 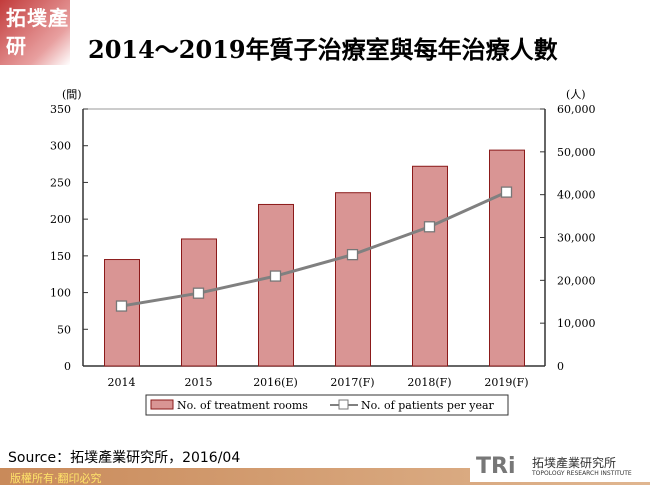 I want to click on copyright: 版權所有‧翻印必究, so click(x=56, y=478).